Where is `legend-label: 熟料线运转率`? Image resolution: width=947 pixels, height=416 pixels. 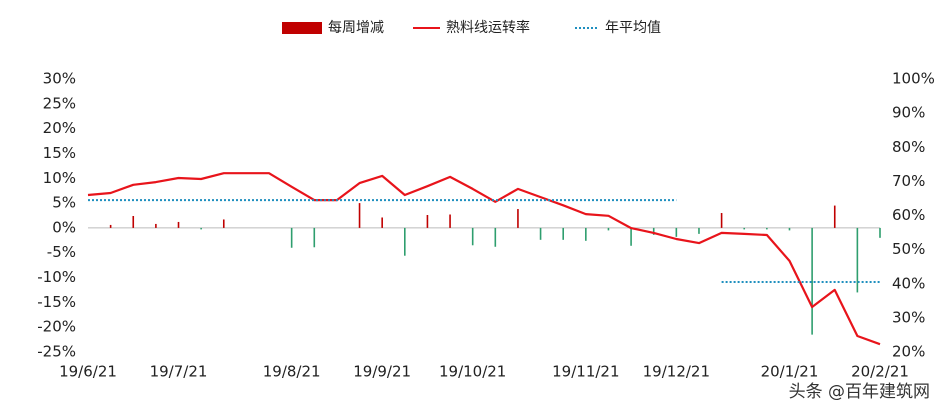
legend-label: 熟料线运转率 is located at coordinates (488, 27).